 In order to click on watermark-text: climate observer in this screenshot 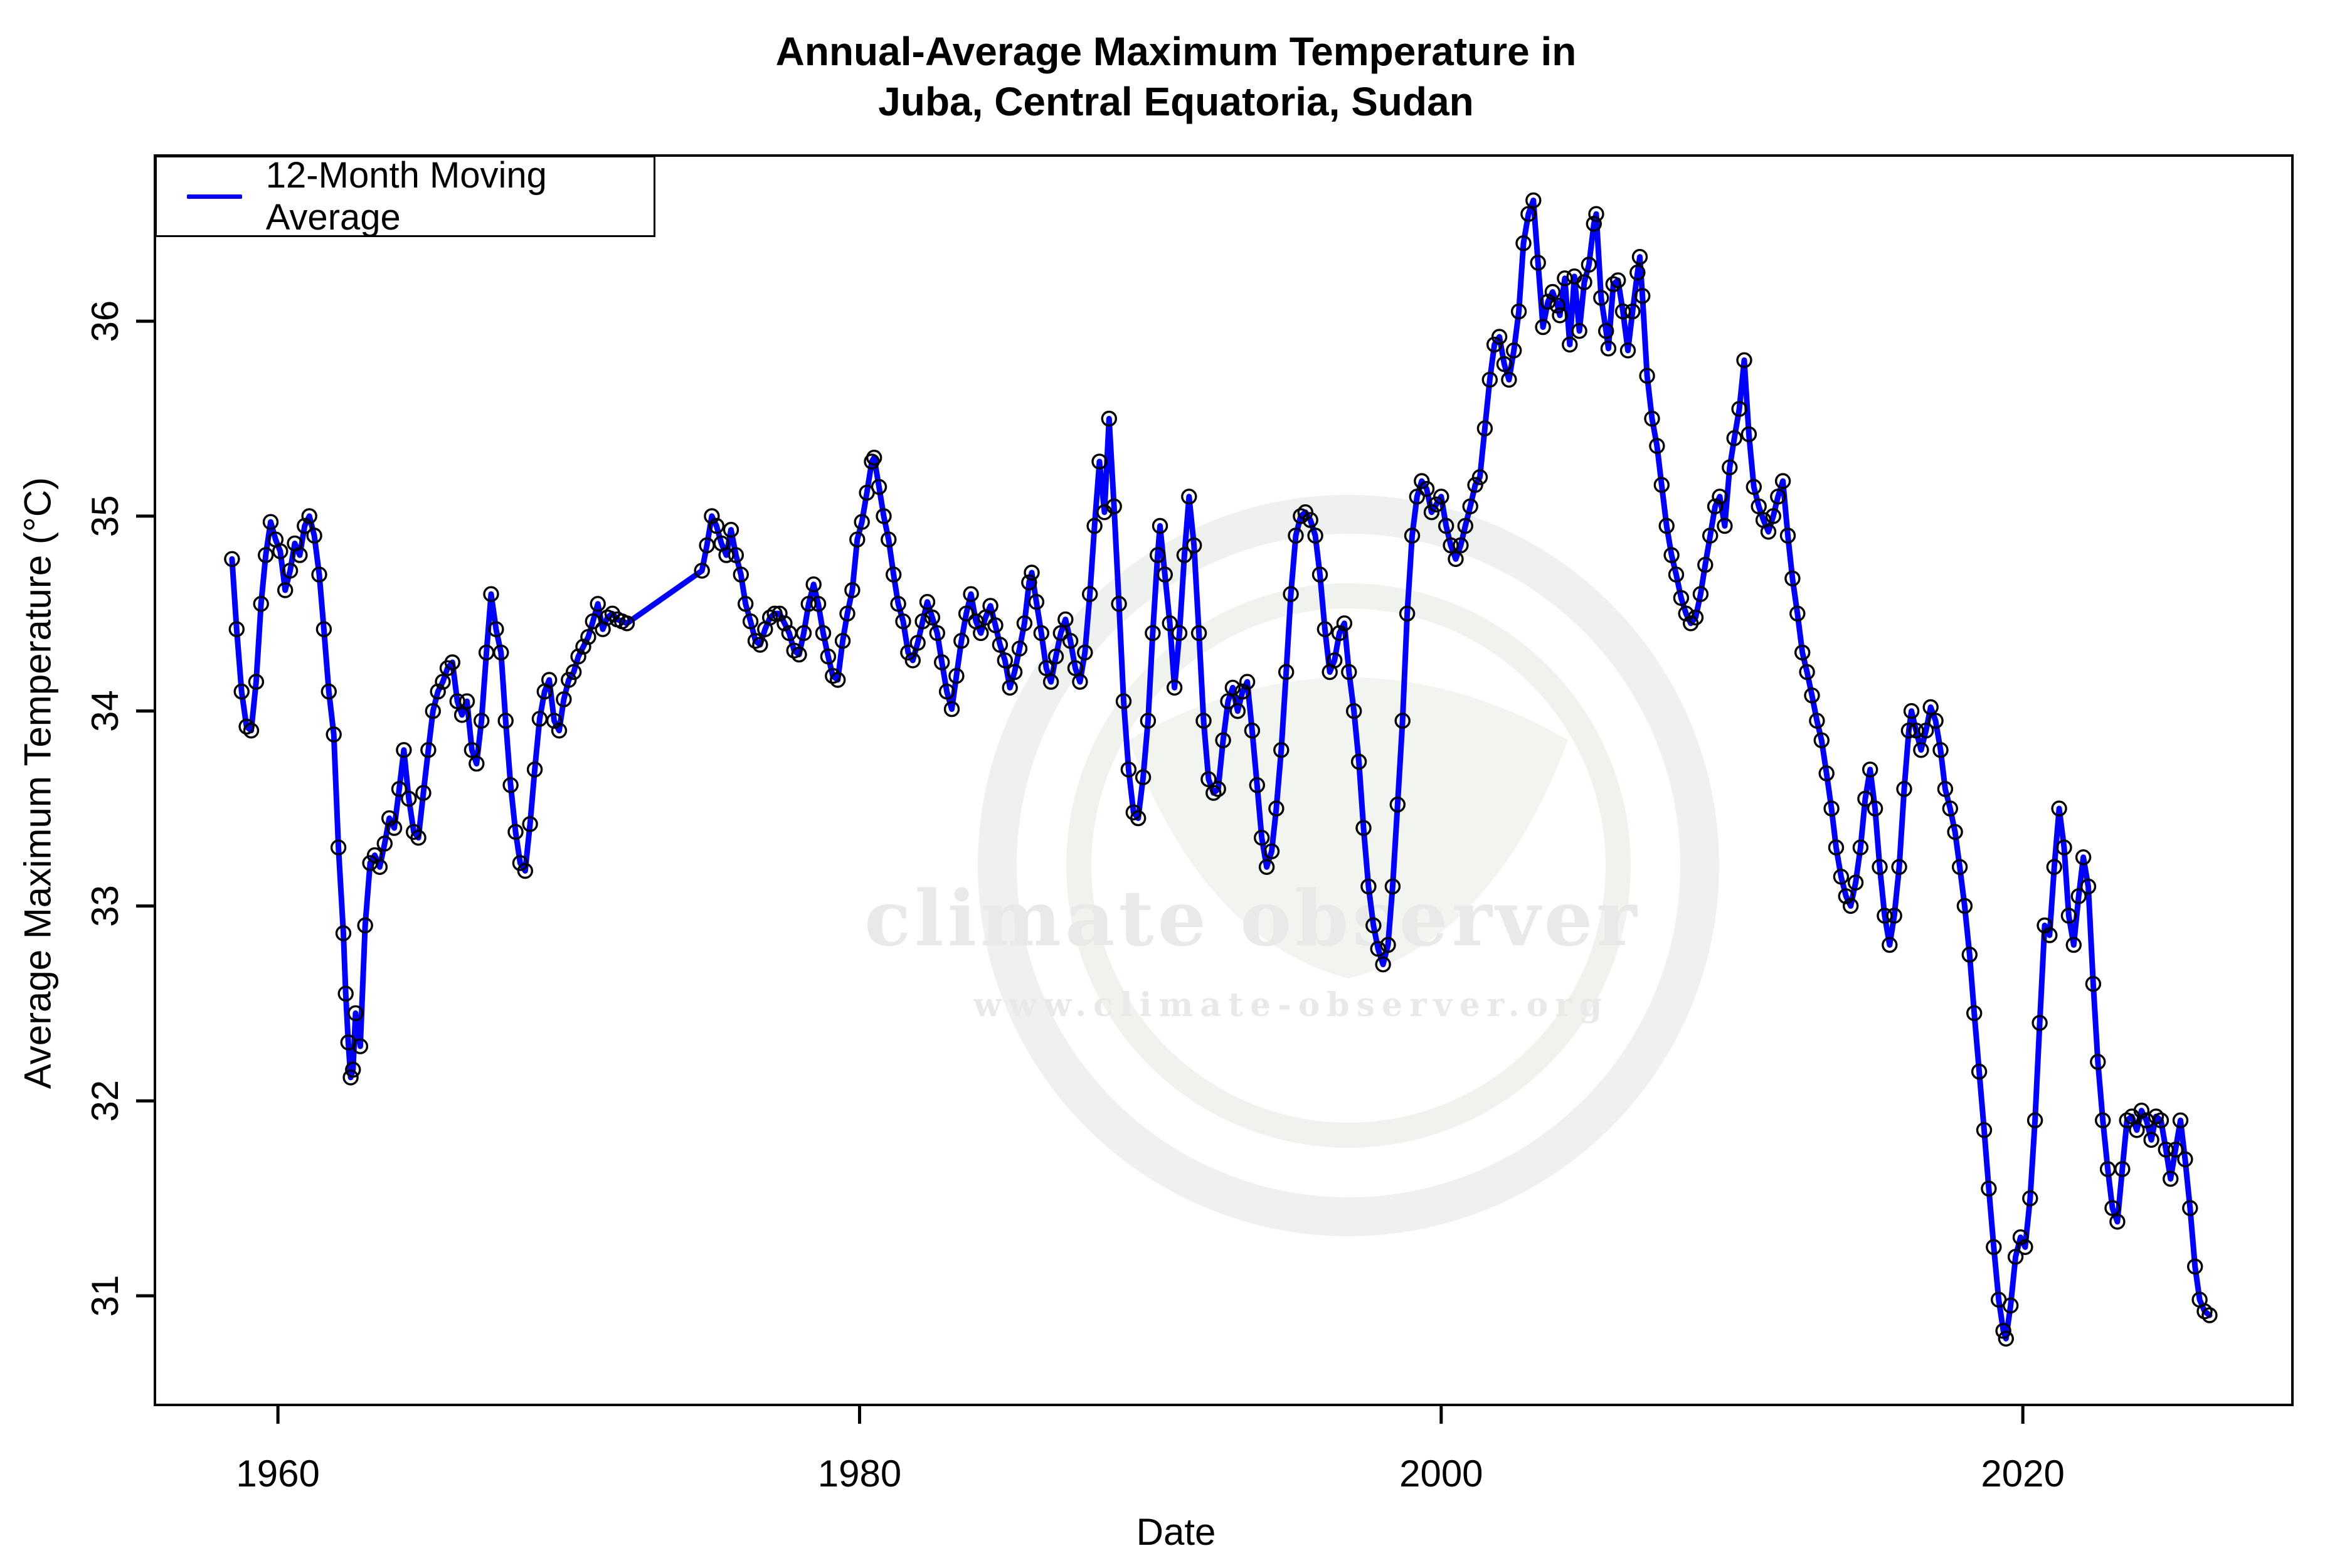, I will do `click(1252, 918)`.